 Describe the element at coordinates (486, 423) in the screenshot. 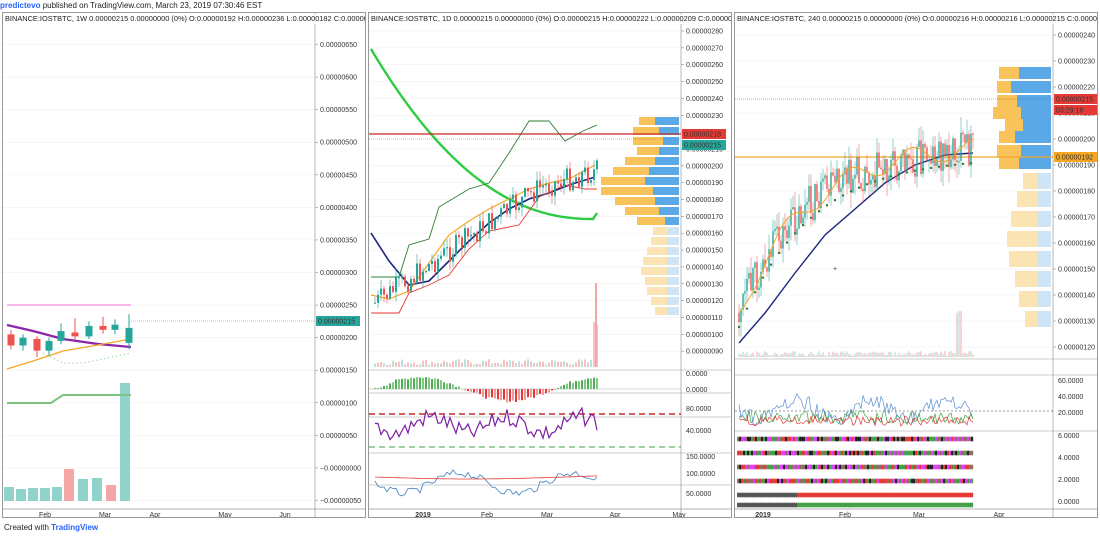

I see `rsi-line` at that location.